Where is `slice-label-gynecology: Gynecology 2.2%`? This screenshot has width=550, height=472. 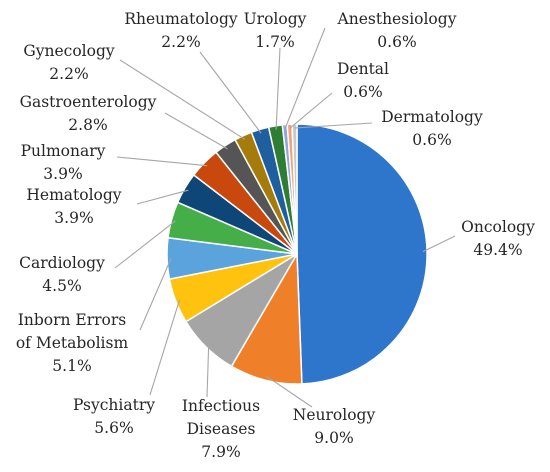 slice-label-gynecology: Gynecology 2.2% is located at coordinates (69, 62).